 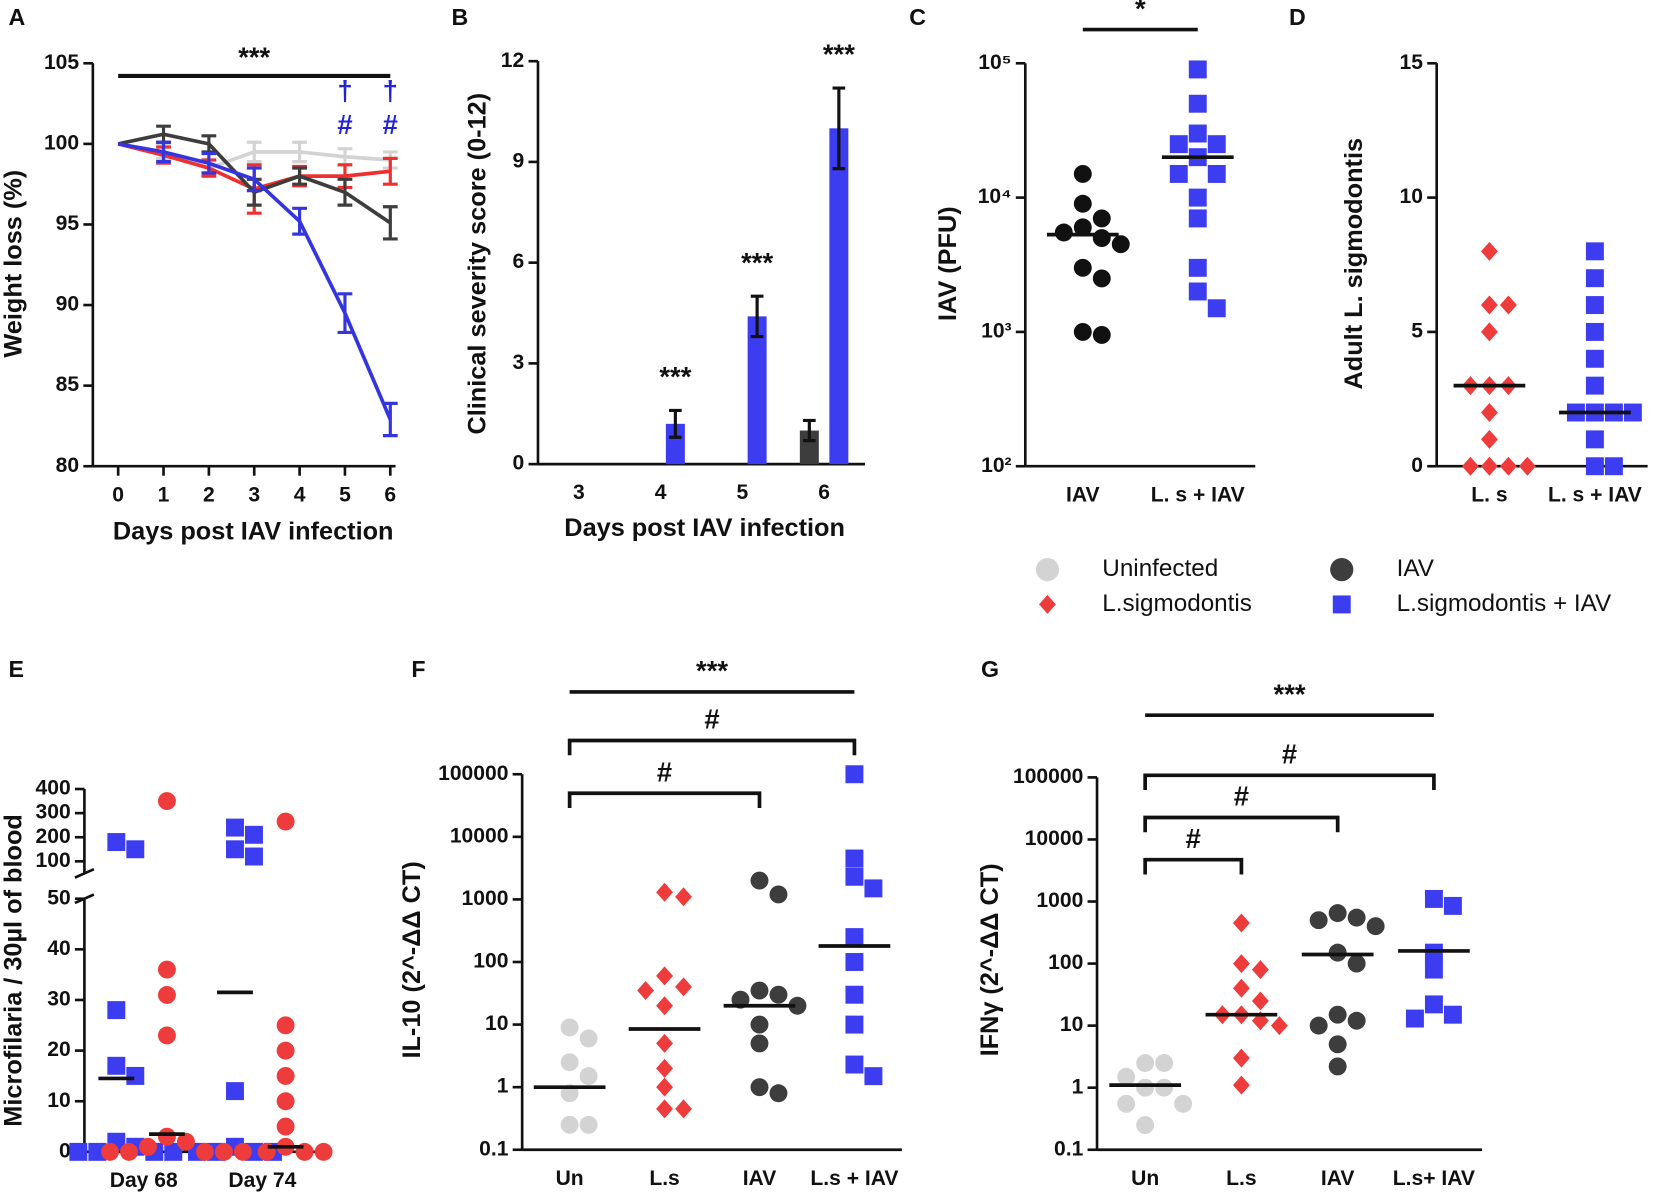 What do you see at coordinates (1059, 900) in the screenshot?
I see `y-tick-label: 1000` at bounding box center [1059, 900].